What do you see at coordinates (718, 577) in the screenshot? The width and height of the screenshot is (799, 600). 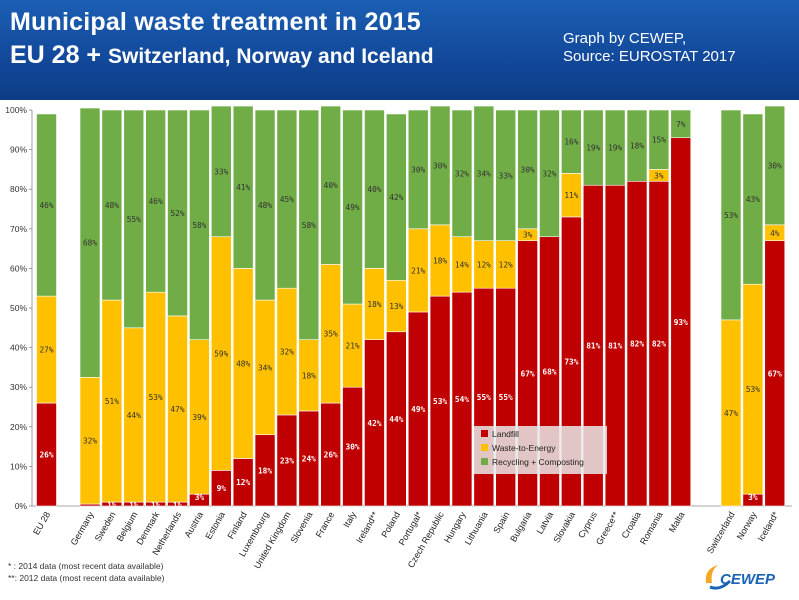 I see `logo-swirl-icon` at bounding box center [718, 577].